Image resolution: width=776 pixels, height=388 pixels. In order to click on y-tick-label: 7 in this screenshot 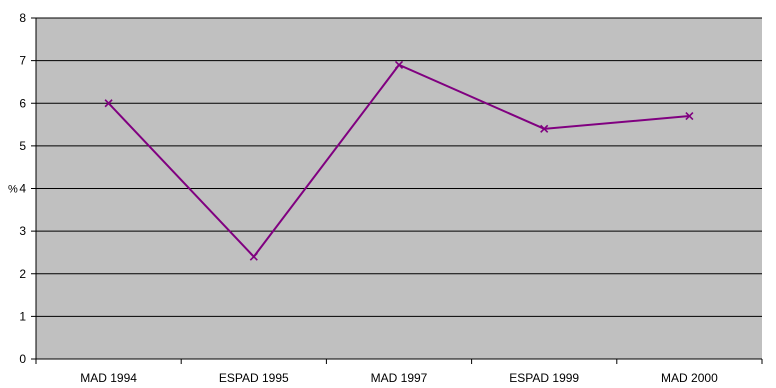, I will do `click(22, 61)`.